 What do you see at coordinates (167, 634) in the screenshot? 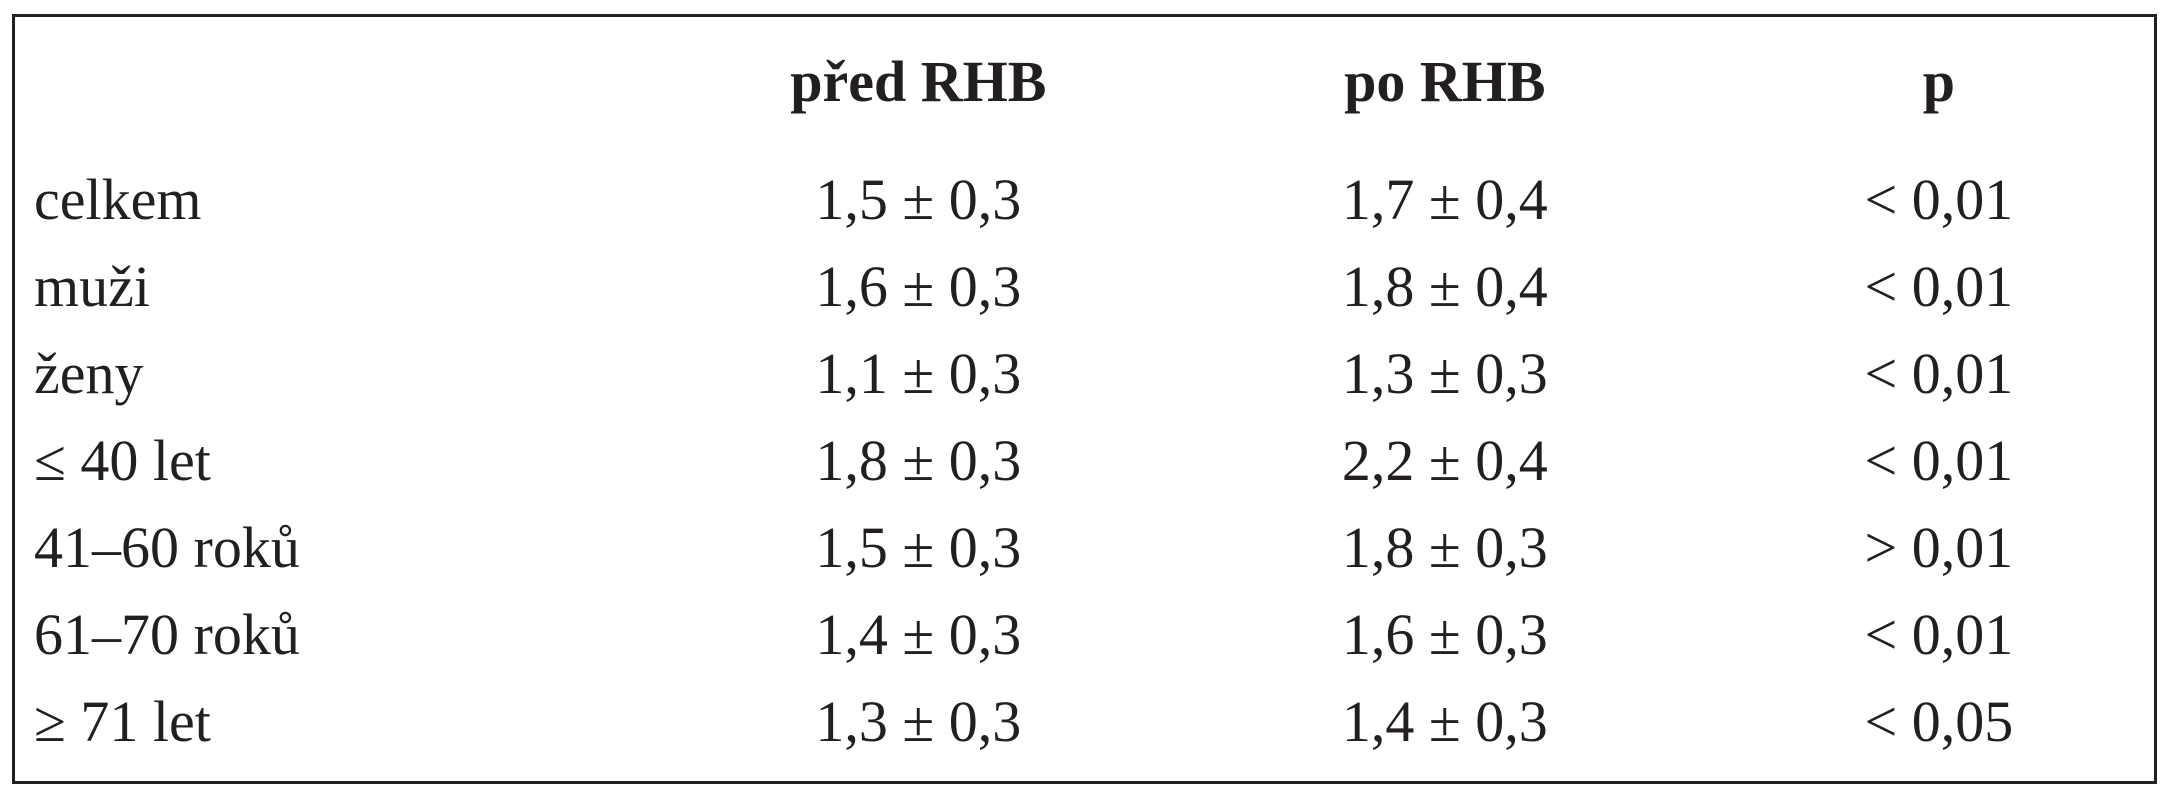
I see `row-label: 61–70 roků` at bounding box center [167, 634].